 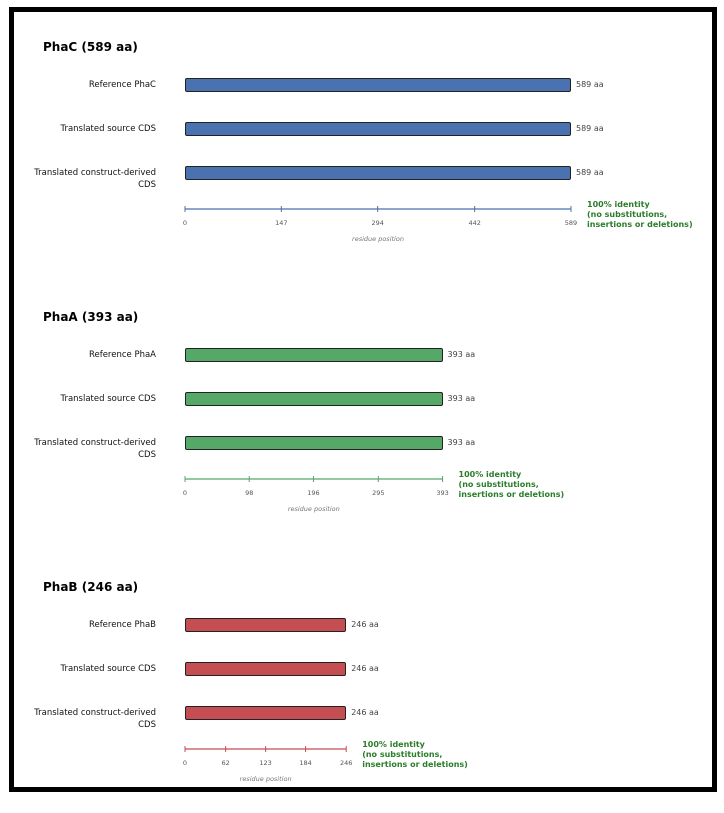 What do you see at coordinates (378, 493) in the screenshot?
I see `tick-label: 295` at bounding box center [378, 493].